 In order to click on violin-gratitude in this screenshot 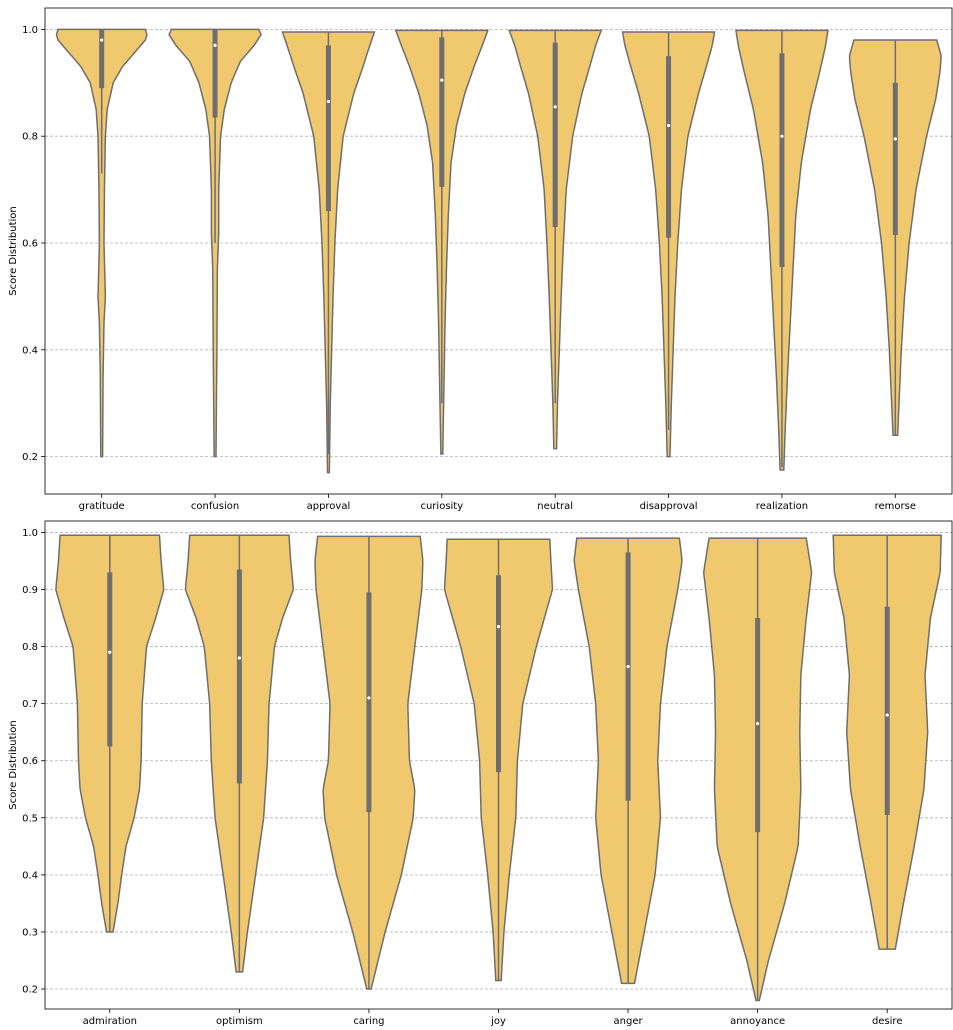, I will do `click(101, 243)`.